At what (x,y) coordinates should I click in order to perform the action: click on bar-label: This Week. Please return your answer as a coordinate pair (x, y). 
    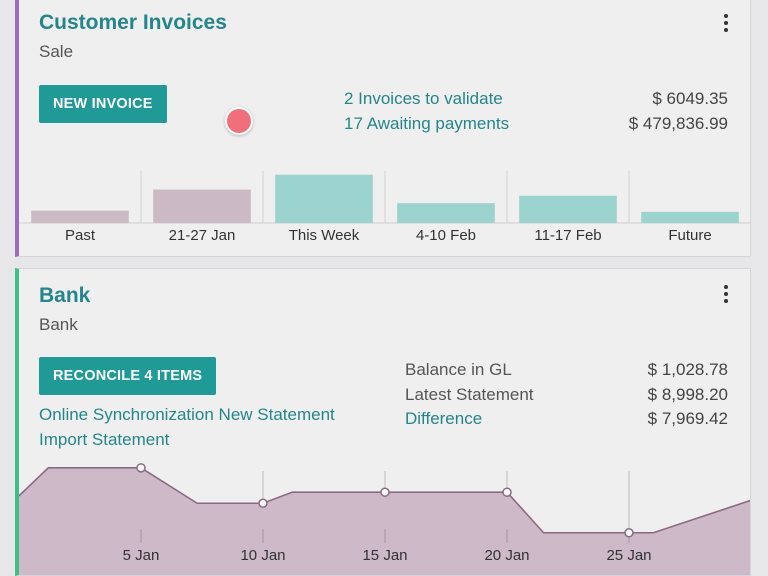
    Looking at the image, I should click on (324, 235).